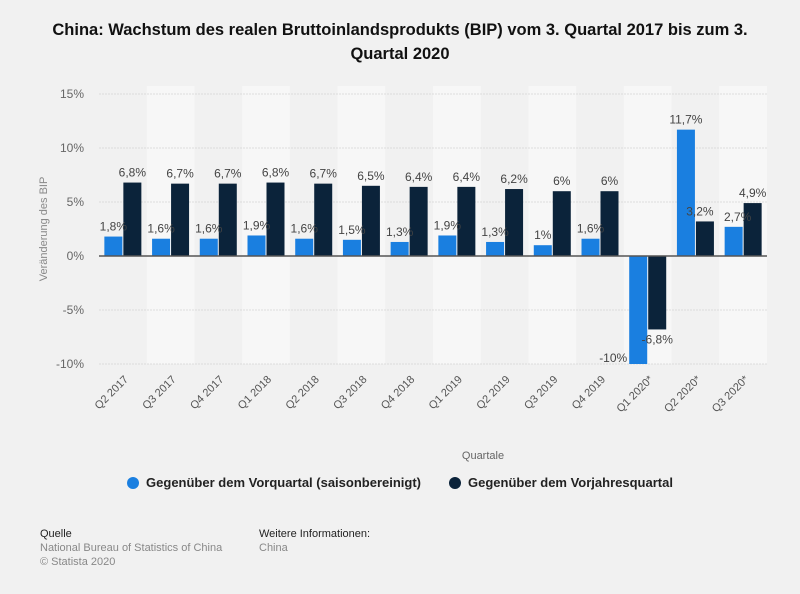 The width and height of the screenshot is (800, 594). Describe the element at coordinates (700, 211) in the screenshot. I see `data-label: 3,2%` at that location.